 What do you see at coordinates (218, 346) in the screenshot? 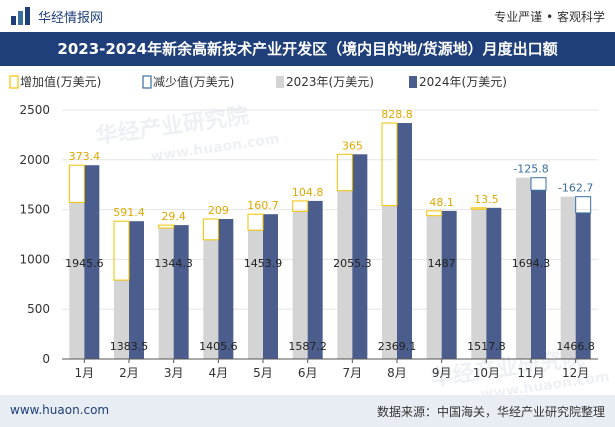
I see `value-label-2024: 1405.6` at bounding box center [218, 346].